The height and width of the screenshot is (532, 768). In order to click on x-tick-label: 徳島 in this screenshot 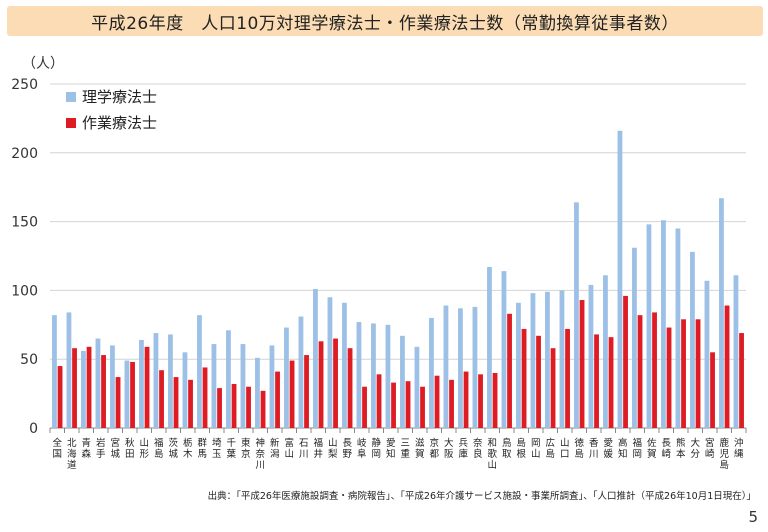, I will do `click(579, 448)`.